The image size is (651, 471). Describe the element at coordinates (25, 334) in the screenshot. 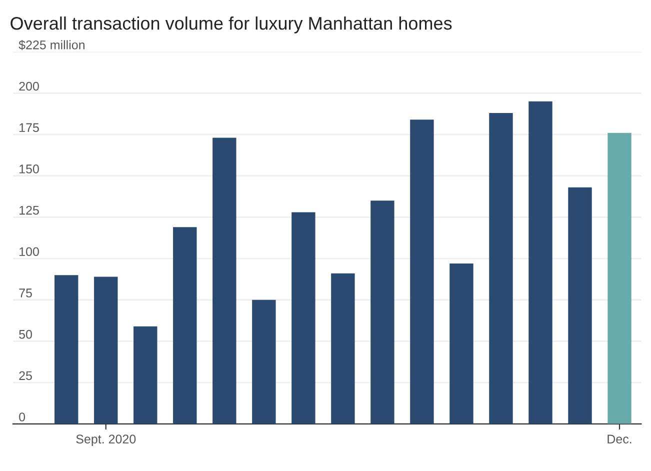

I see `y-tick-label: 50` at that location.